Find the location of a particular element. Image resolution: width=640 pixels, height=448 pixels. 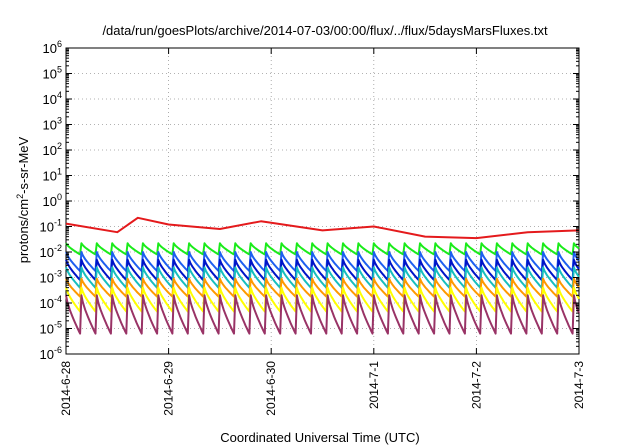

x-tick-label: 2014-6-28 is located at coordinates (66, 388).